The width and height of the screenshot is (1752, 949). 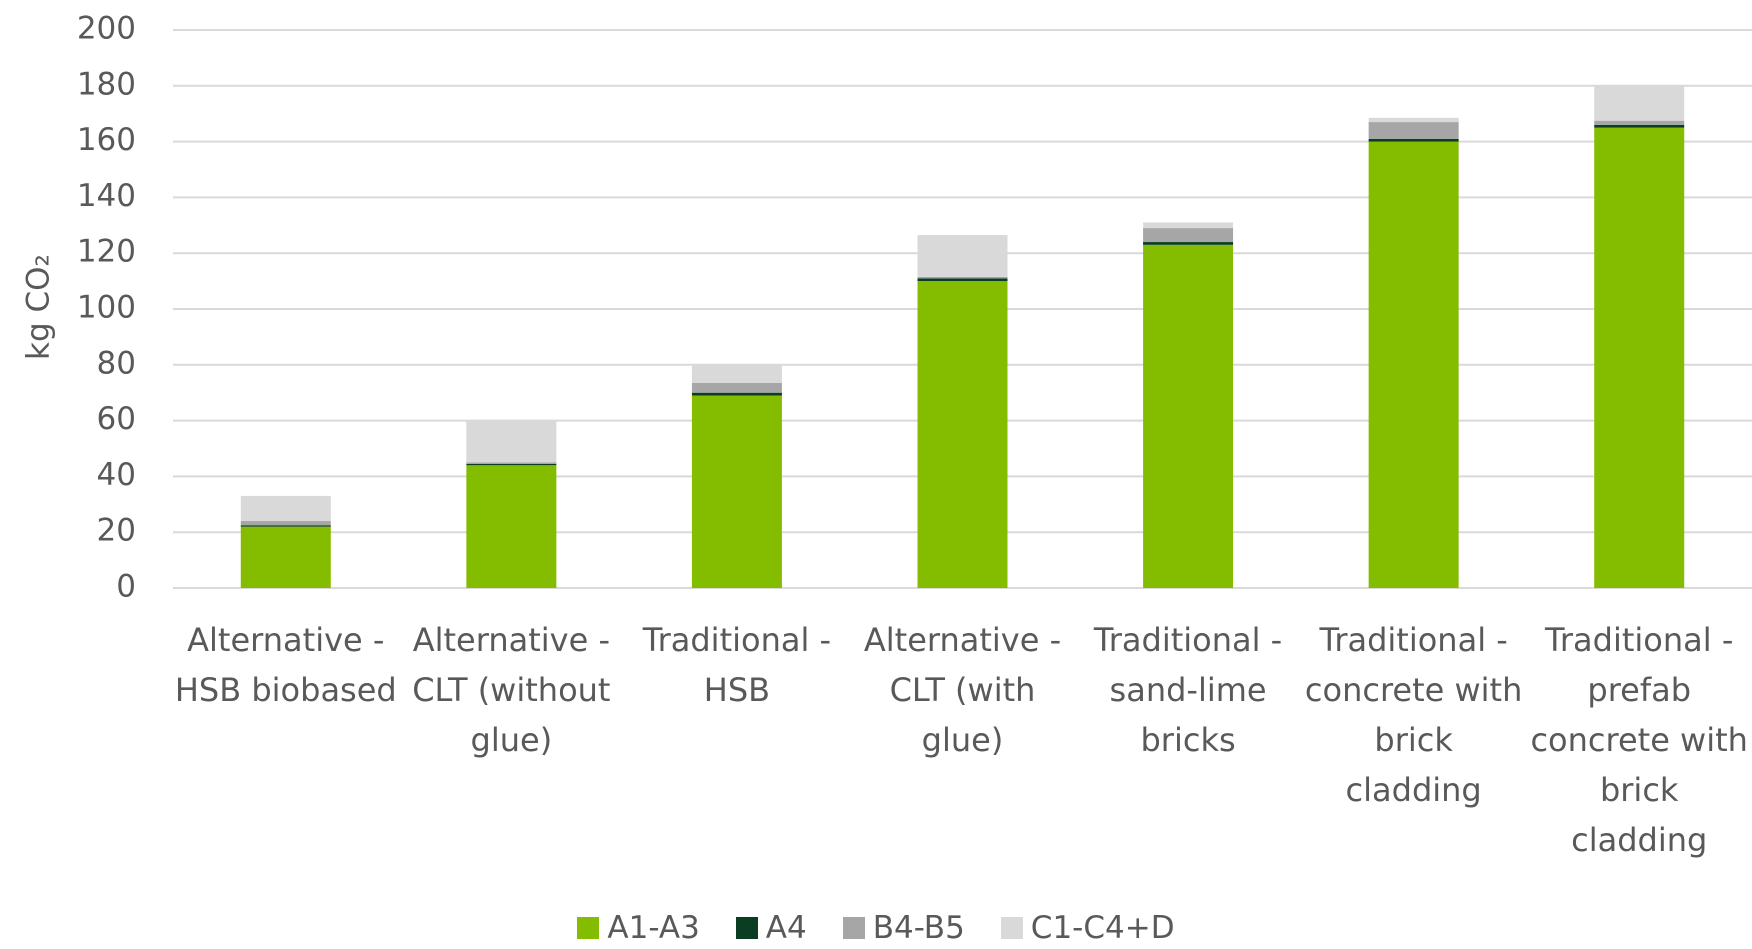 I want to click on x-tick-label: Alternative - CLT (with glue), so click(x=962, y=690).